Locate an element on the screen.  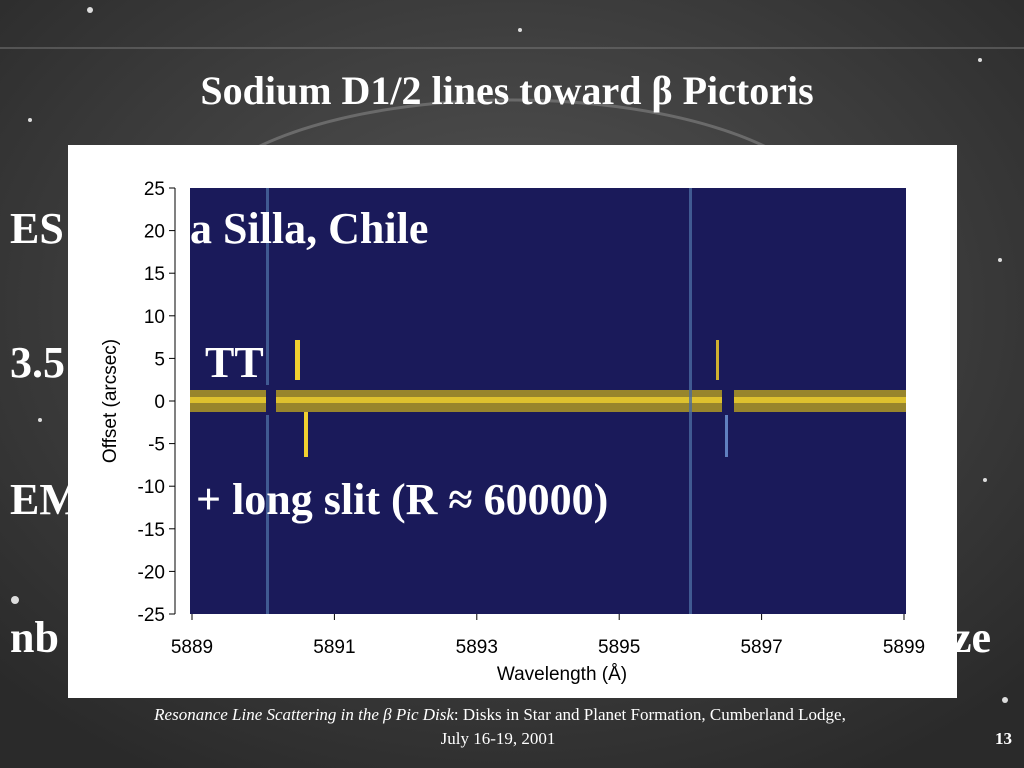
x-tick-label: 5899 is located at coordinates (904, 647).